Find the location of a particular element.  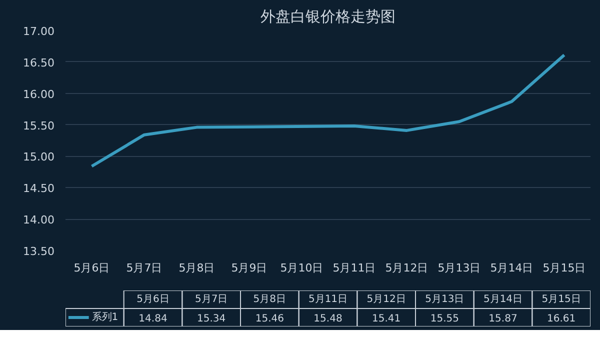

y-tick-label: 16.50 is located at coordinates (39, 63).